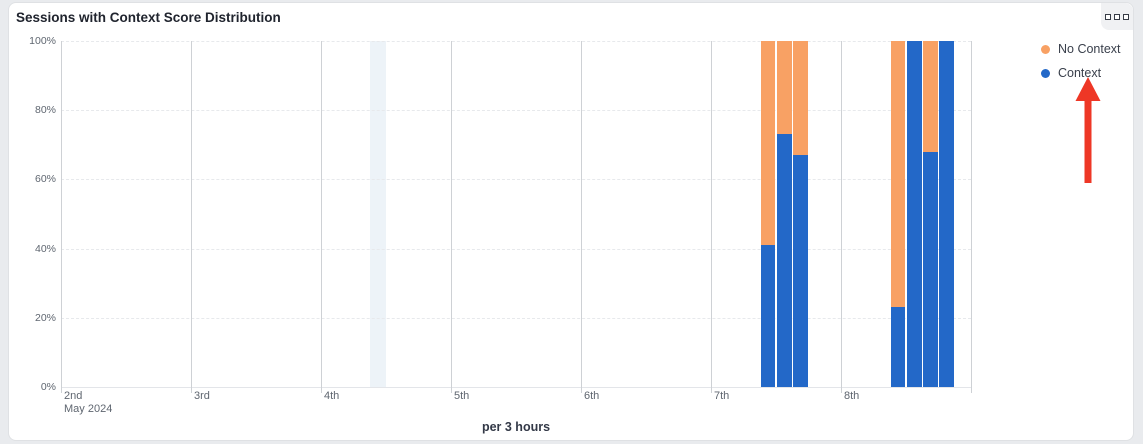 Image resolution: width=1143 pixels, height=444 pixels. Describe the element at coordinates (48, 387) in the screenshot. I see `y-tick-label: 0%` at that location.